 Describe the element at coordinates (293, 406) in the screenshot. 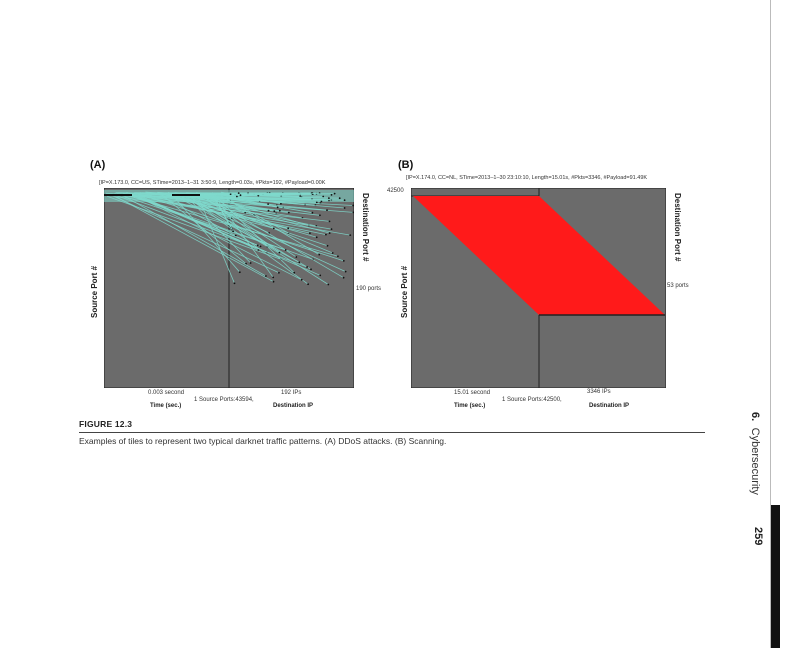

I see `panel-a-destination-label: Destination IP` at that location.